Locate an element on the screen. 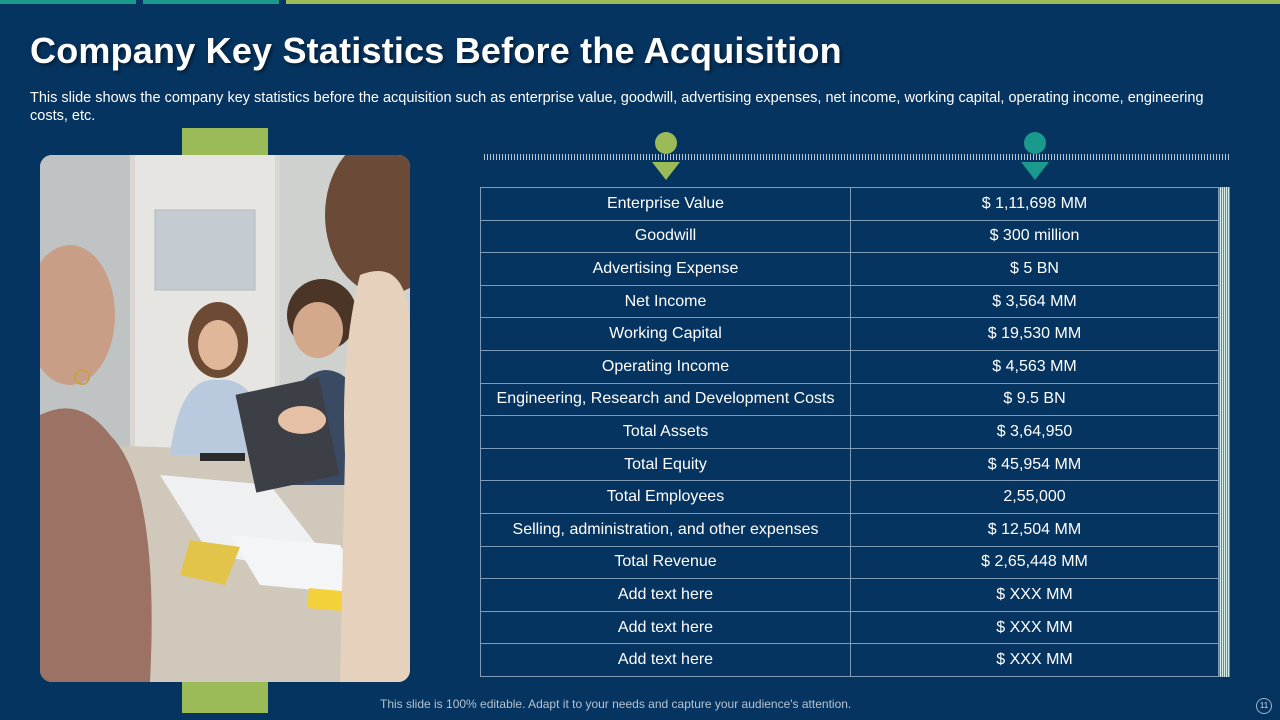  stat-value: $ 3,564 MM is located at coordinates (1034, 301).